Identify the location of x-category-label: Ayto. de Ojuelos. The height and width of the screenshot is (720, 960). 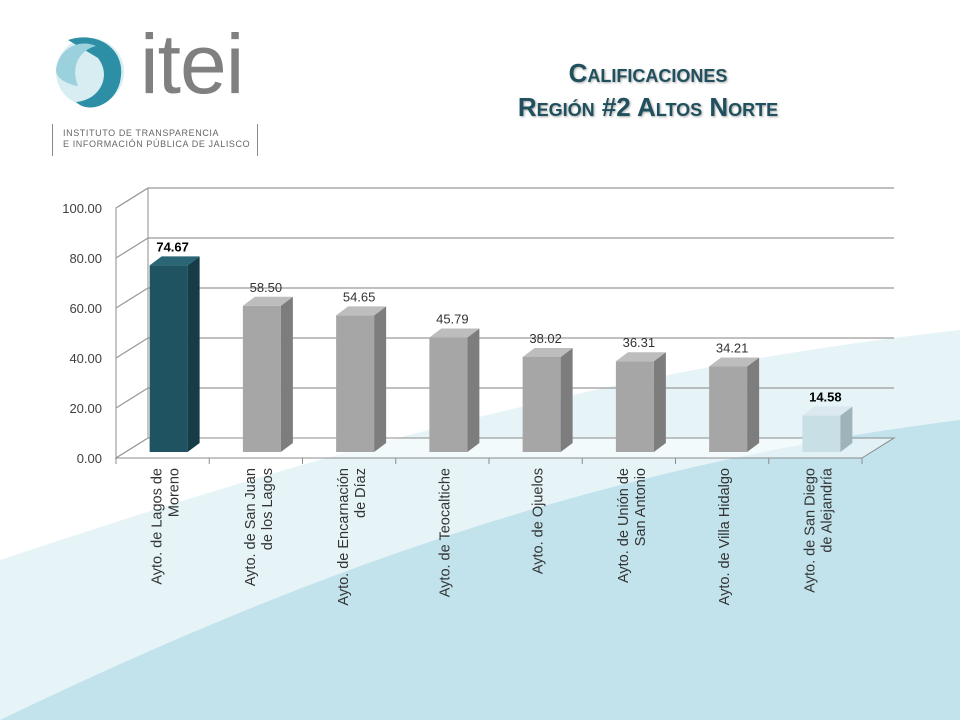
(539, 521).